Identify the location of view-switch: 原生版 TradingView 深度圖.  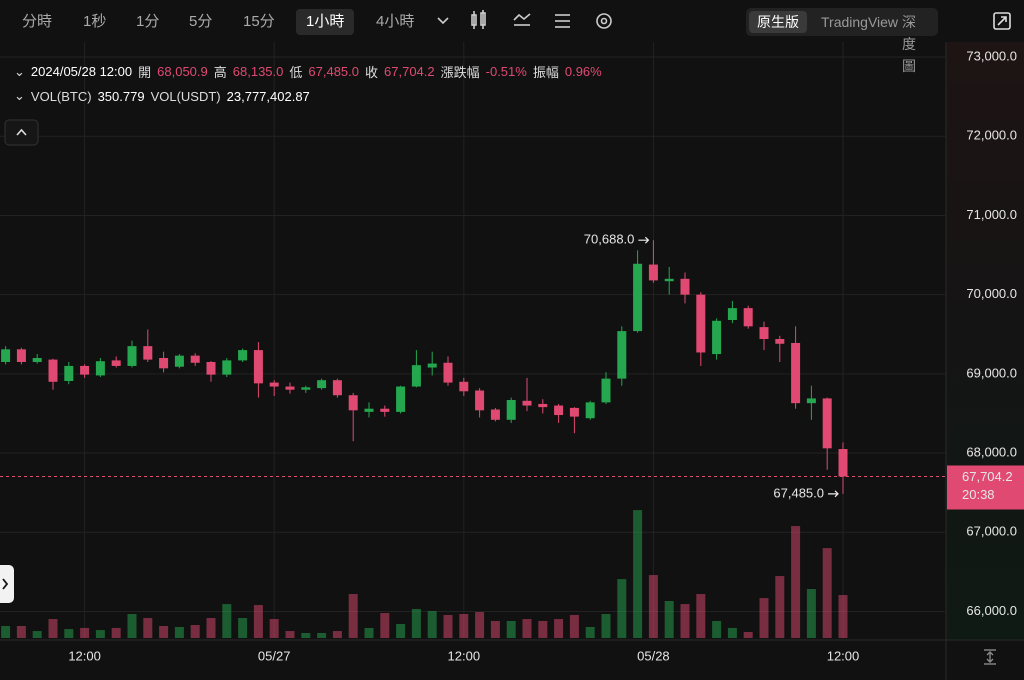
(842, 41).